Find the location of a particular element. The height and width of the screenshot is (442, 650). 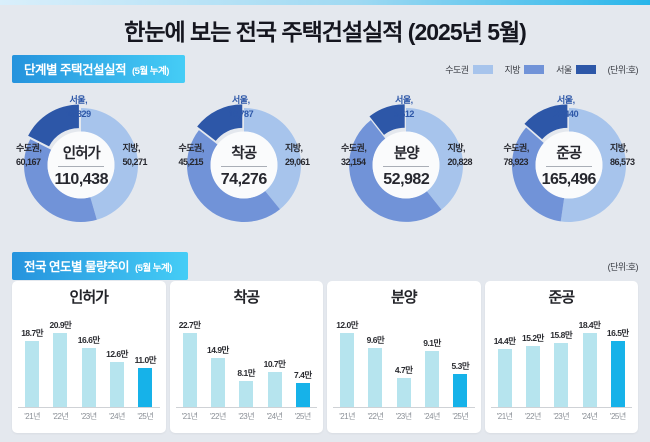

bar-group: 4.7만 is located at coordinates (404, 385).